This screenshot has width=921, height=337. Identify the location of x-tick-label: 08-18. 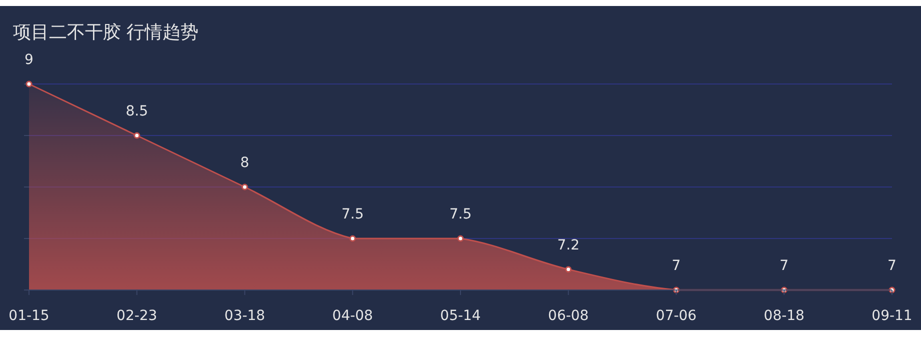
(784, 316).